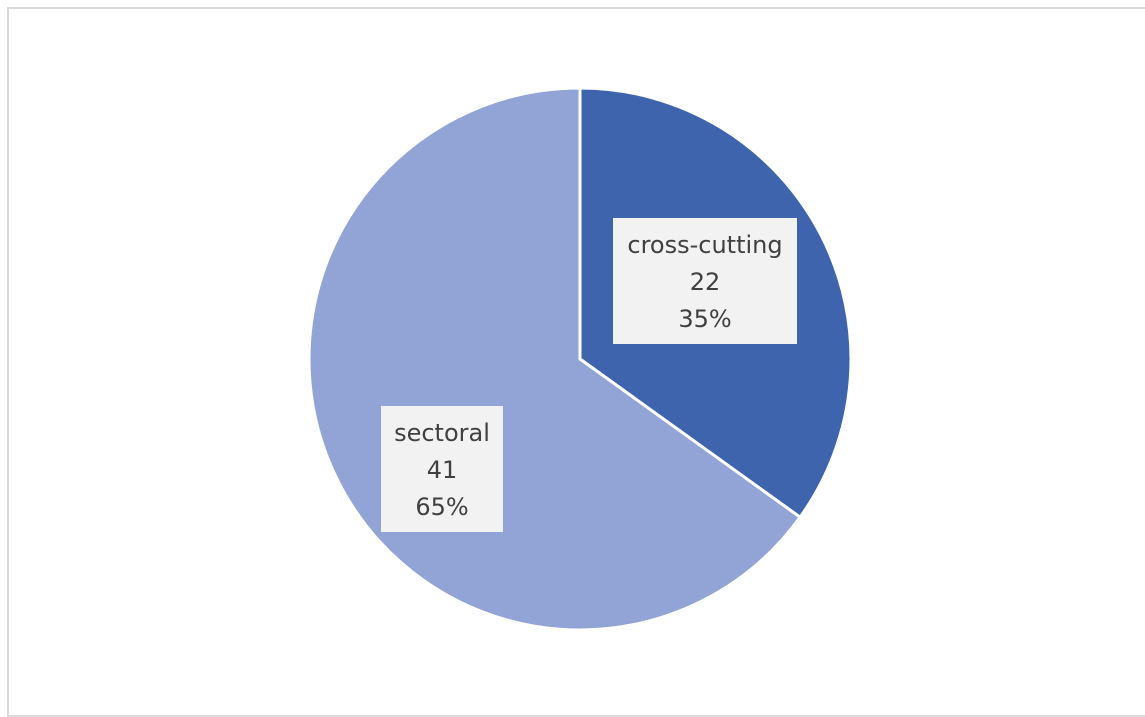 Image resolution: width=1145 pixels, height=717 pixels. I want to click on data-label-category: cross-cutting, so click(704, 245).